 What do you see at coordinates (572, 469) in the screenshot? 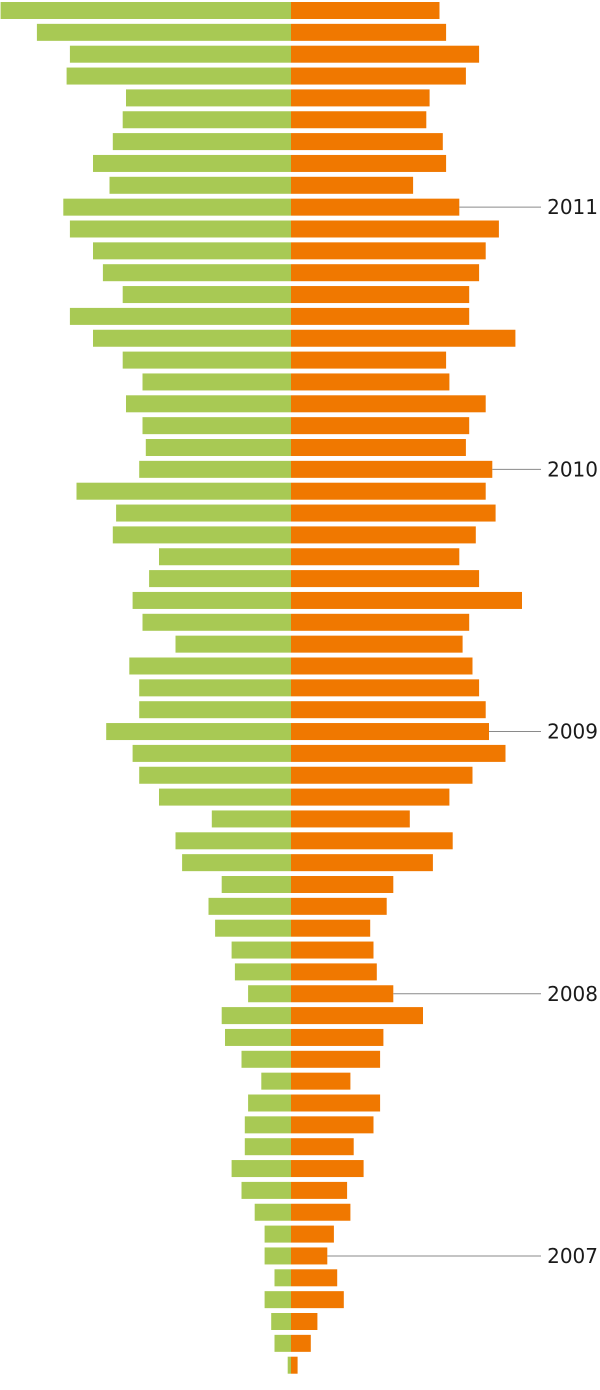
I see `year-label: 2010` at bounding box center [572, 469].